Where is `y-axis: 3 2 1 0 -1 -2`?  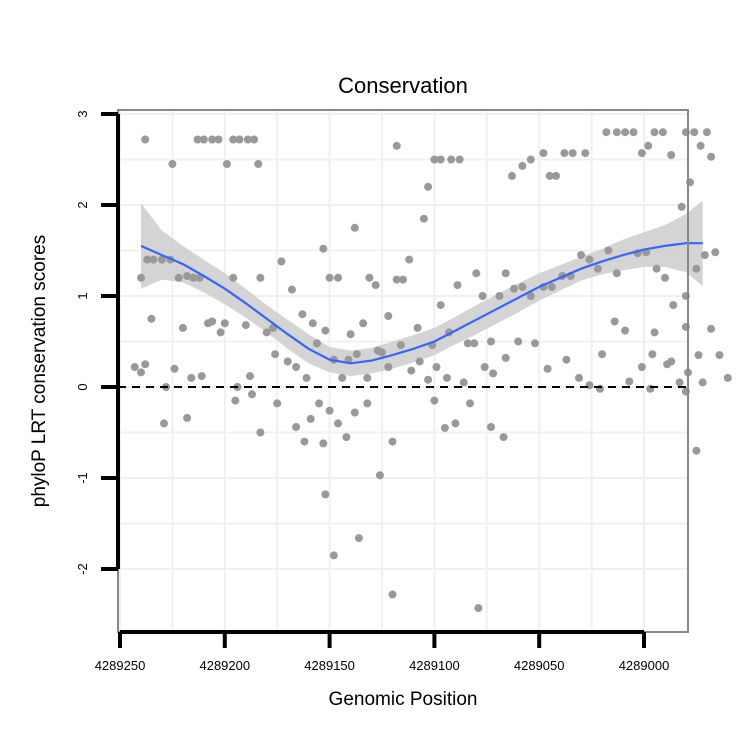 y-axis: 3 2 1 0 -1 -2 is located at coordinates (97, 342).